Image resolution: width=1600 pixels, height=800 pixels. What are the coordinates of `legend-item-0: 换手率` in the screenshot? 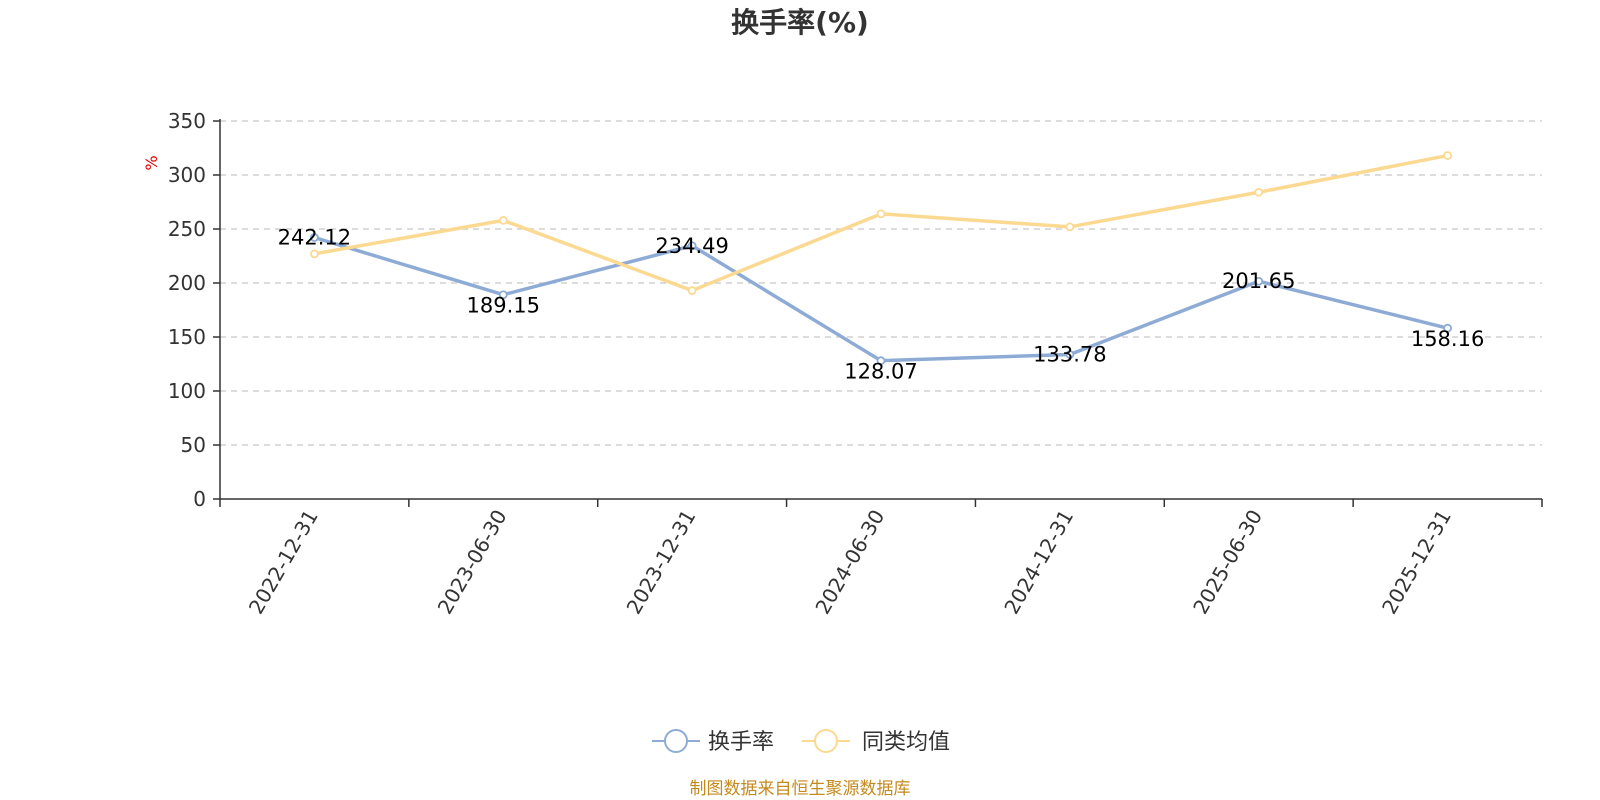 It's located at (713, 742).